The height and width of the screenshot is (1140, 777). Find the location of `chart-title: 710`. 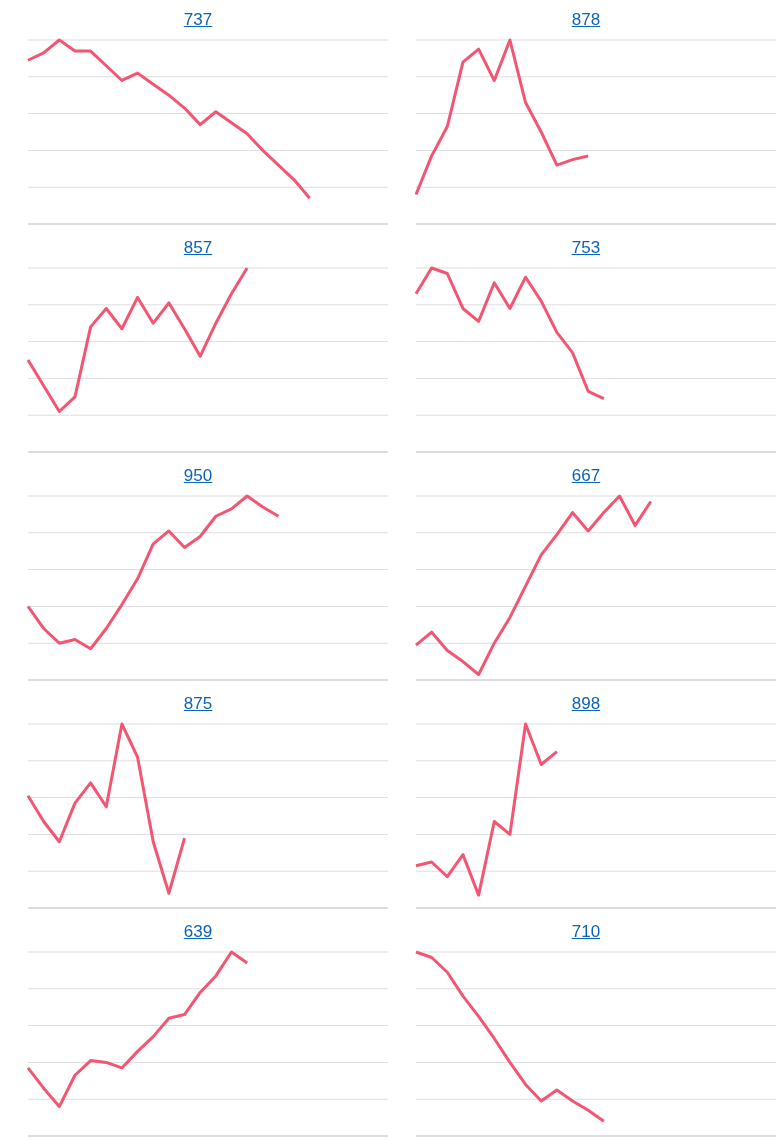

chart-title: 710 is located at coordinates (586, 932).